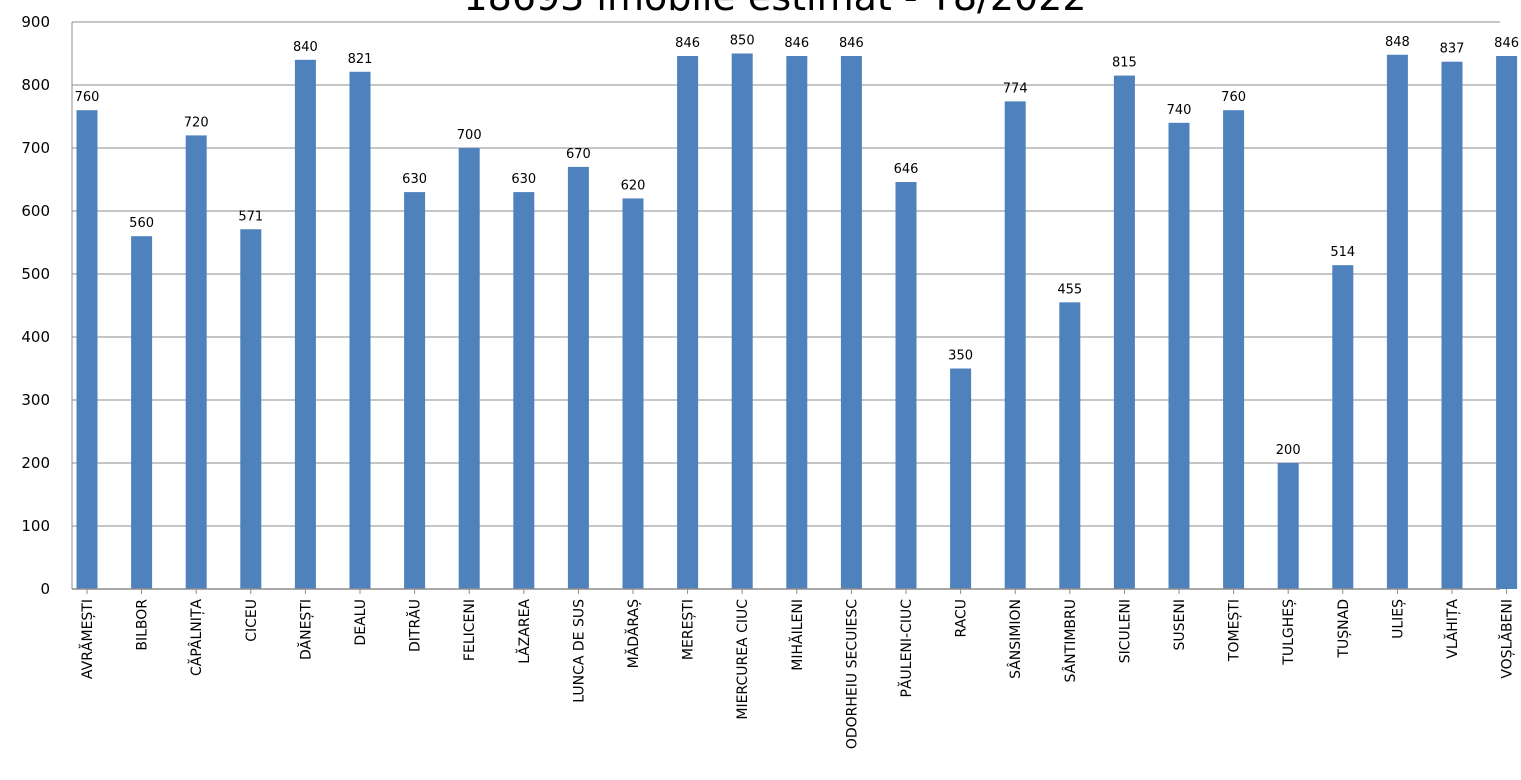  I want to click on y-tick-label: 300, so click(35, 400).